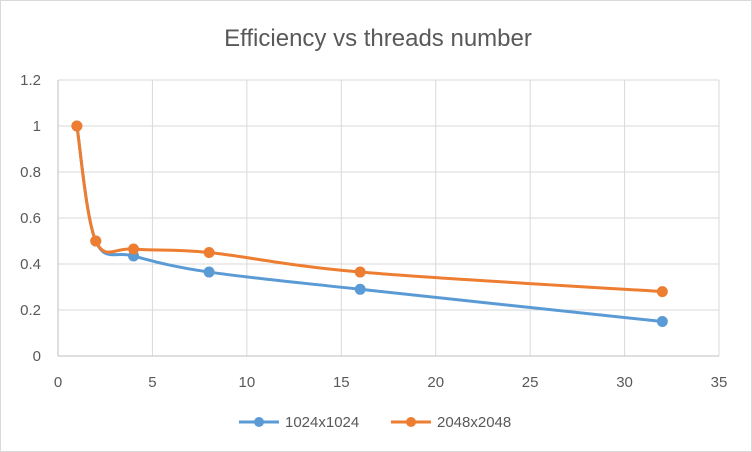  Describe the element at coordinates (435, 382) in the screenshot. I see `x-tick-label: 20` at that location.